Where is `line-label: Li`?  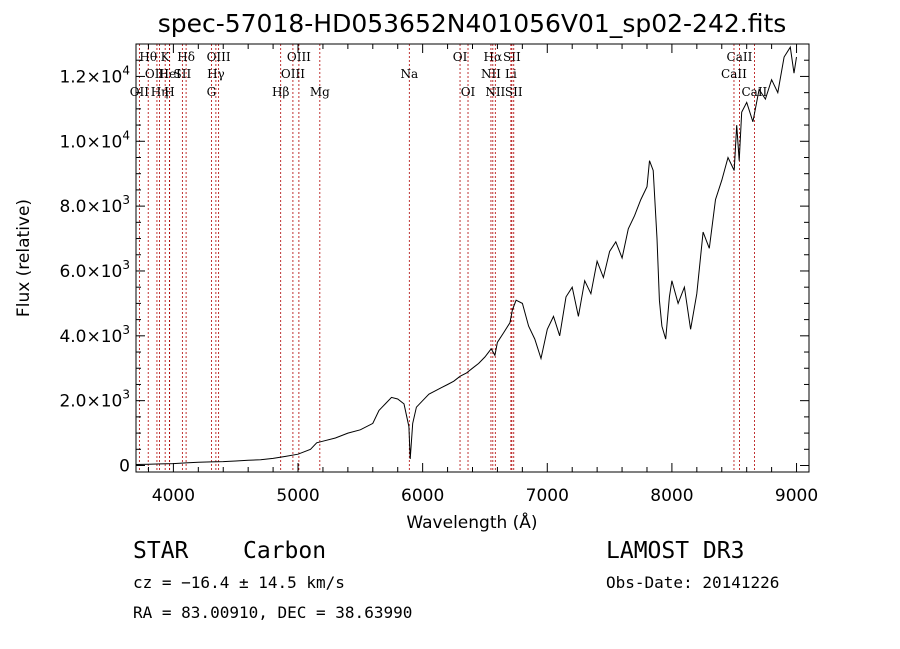
line-label: Li is located at coordinates (511, 74).